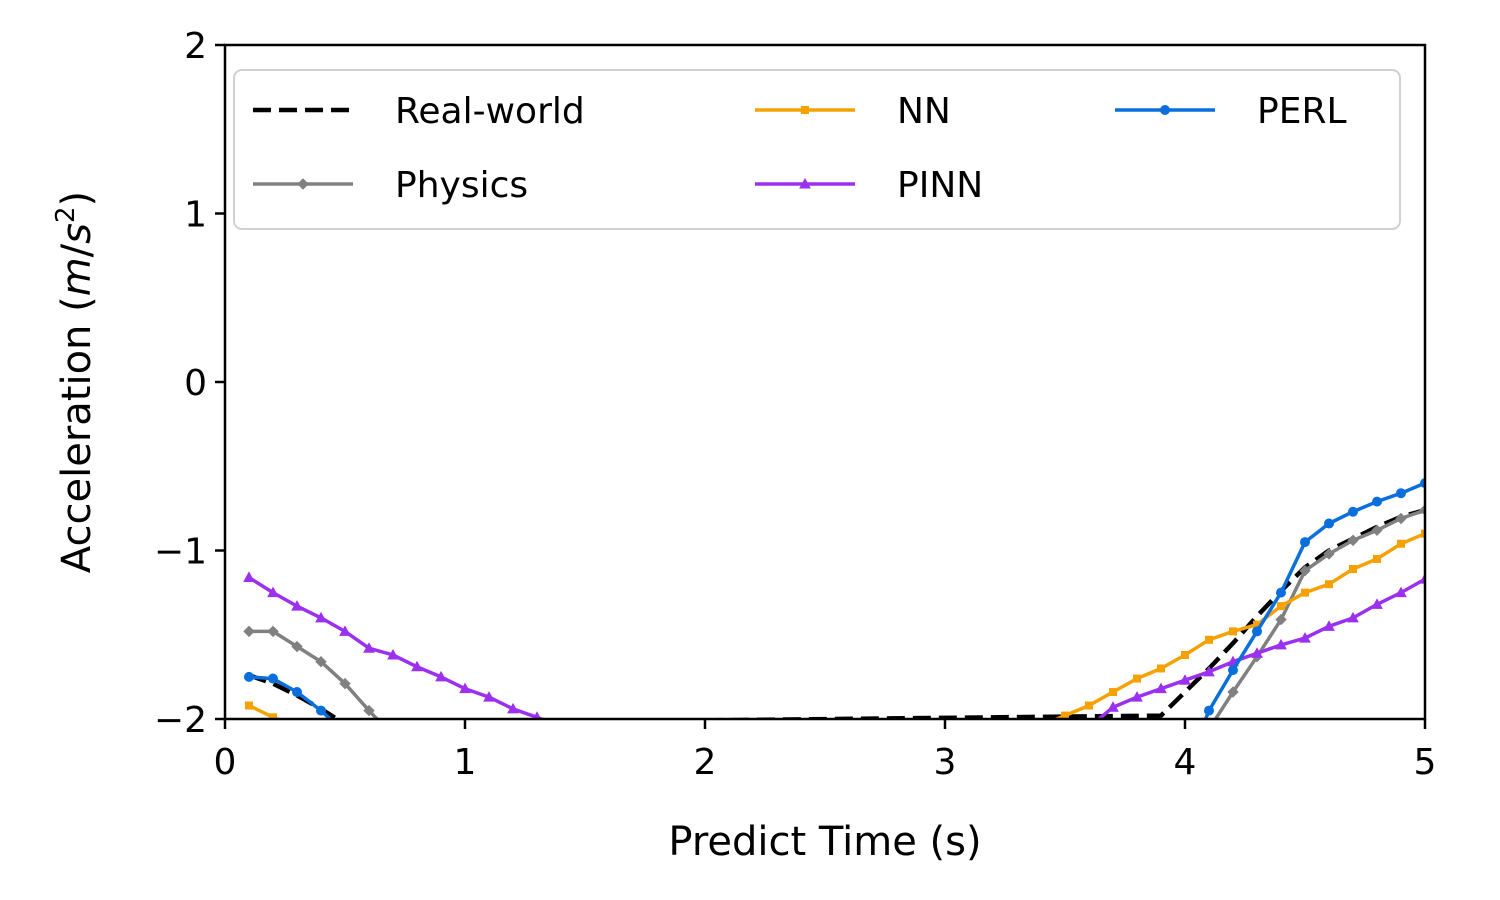  What do you see at coordinates (824, 842) in the screenshot?
I see `x-axis-label: Predict Time (s)` at bounding box center [824, 842].